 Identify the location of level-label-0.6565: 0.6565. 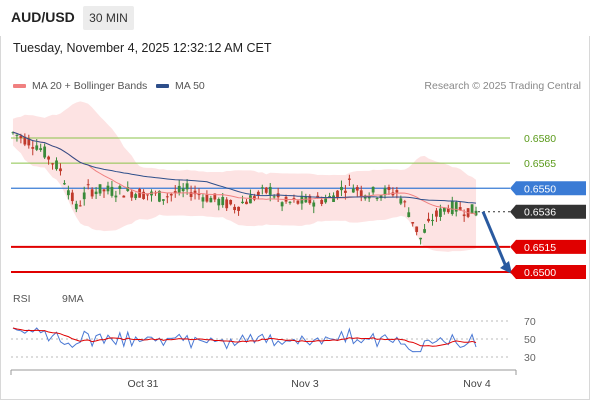
(540, 164).